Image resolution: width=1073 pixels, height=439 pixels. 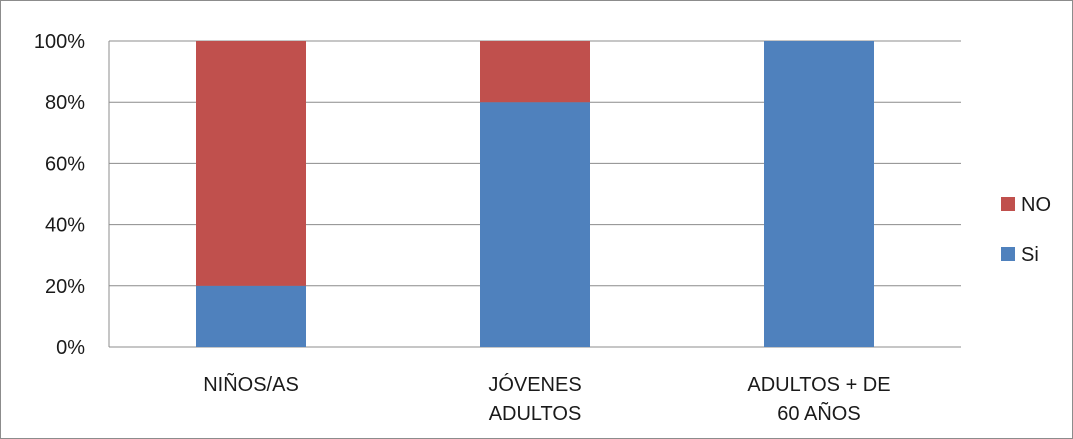 I want to click on legend-swatch-si, so click(x=1008, y=254).